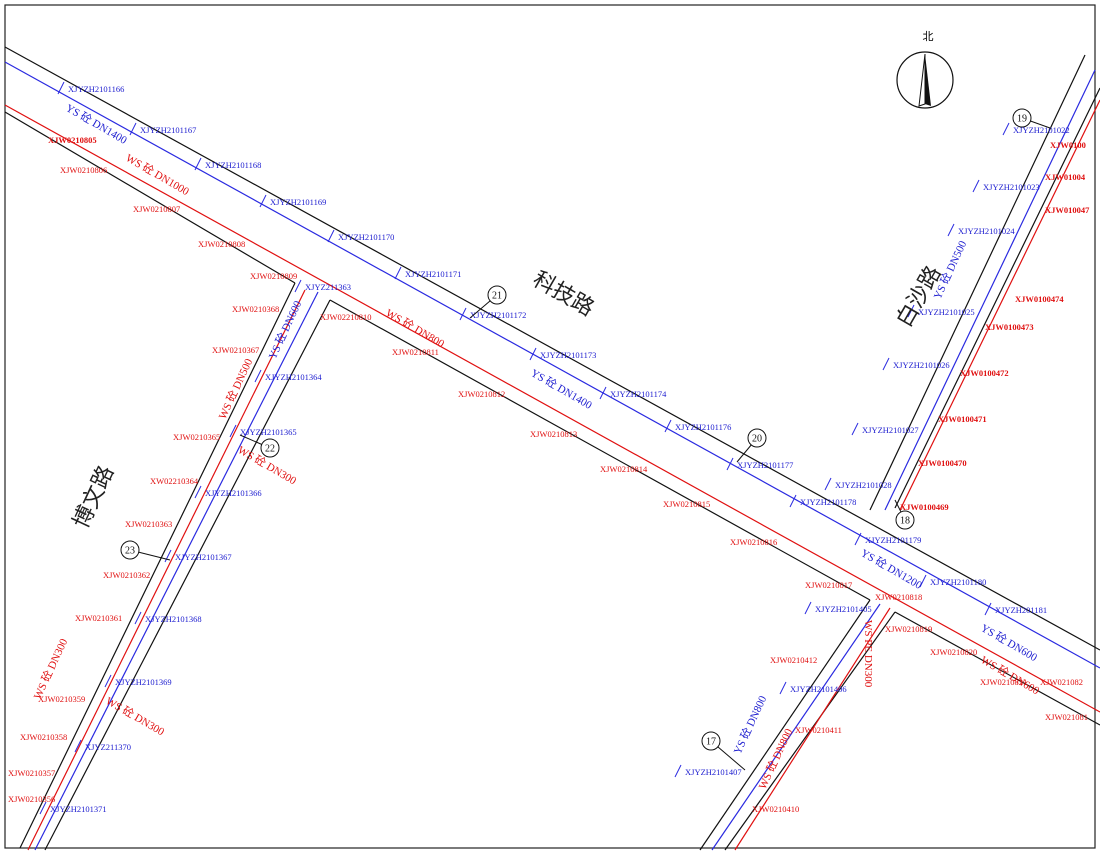 The height and width of the screenshot is (853, 1100). Describe the element at coordinates (268, 432) in the screenshot. I see `manhole-label: XJYZH2101365` at that location.